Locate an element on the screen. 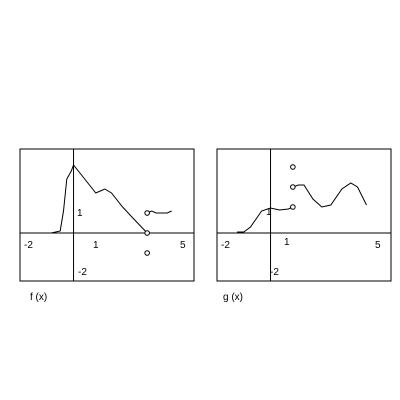  g-y-tick-neg2: -2 is located at coordinates (274, 272).